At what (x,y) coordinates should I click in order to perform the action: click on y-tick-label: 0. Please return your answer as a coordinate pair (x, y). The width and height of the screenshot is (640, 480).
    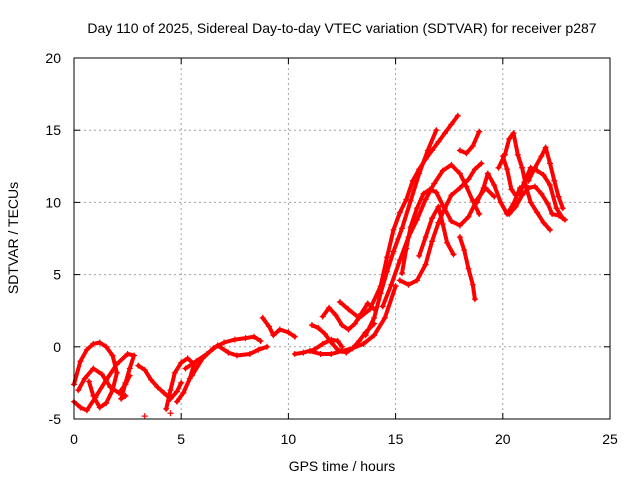
    Looking at the image, I should click on (57, 347).